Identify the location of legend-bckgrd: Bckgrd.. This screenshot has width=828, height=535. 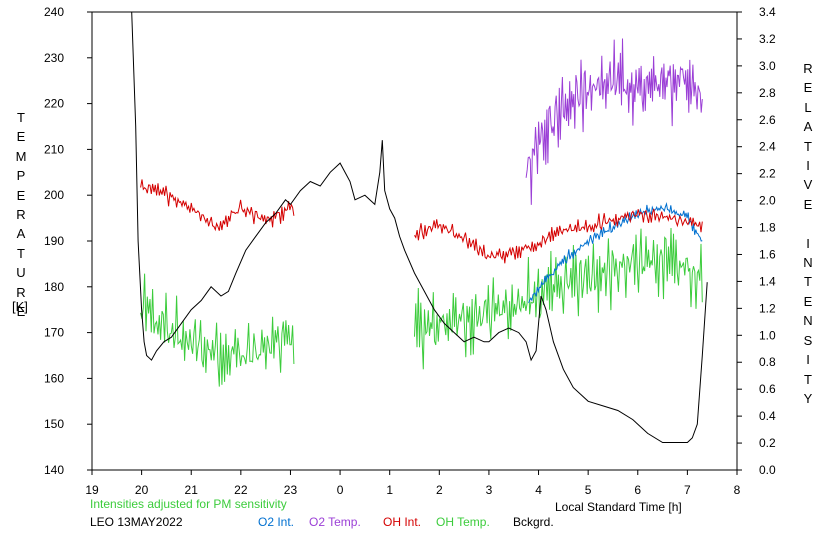
(533, 522).